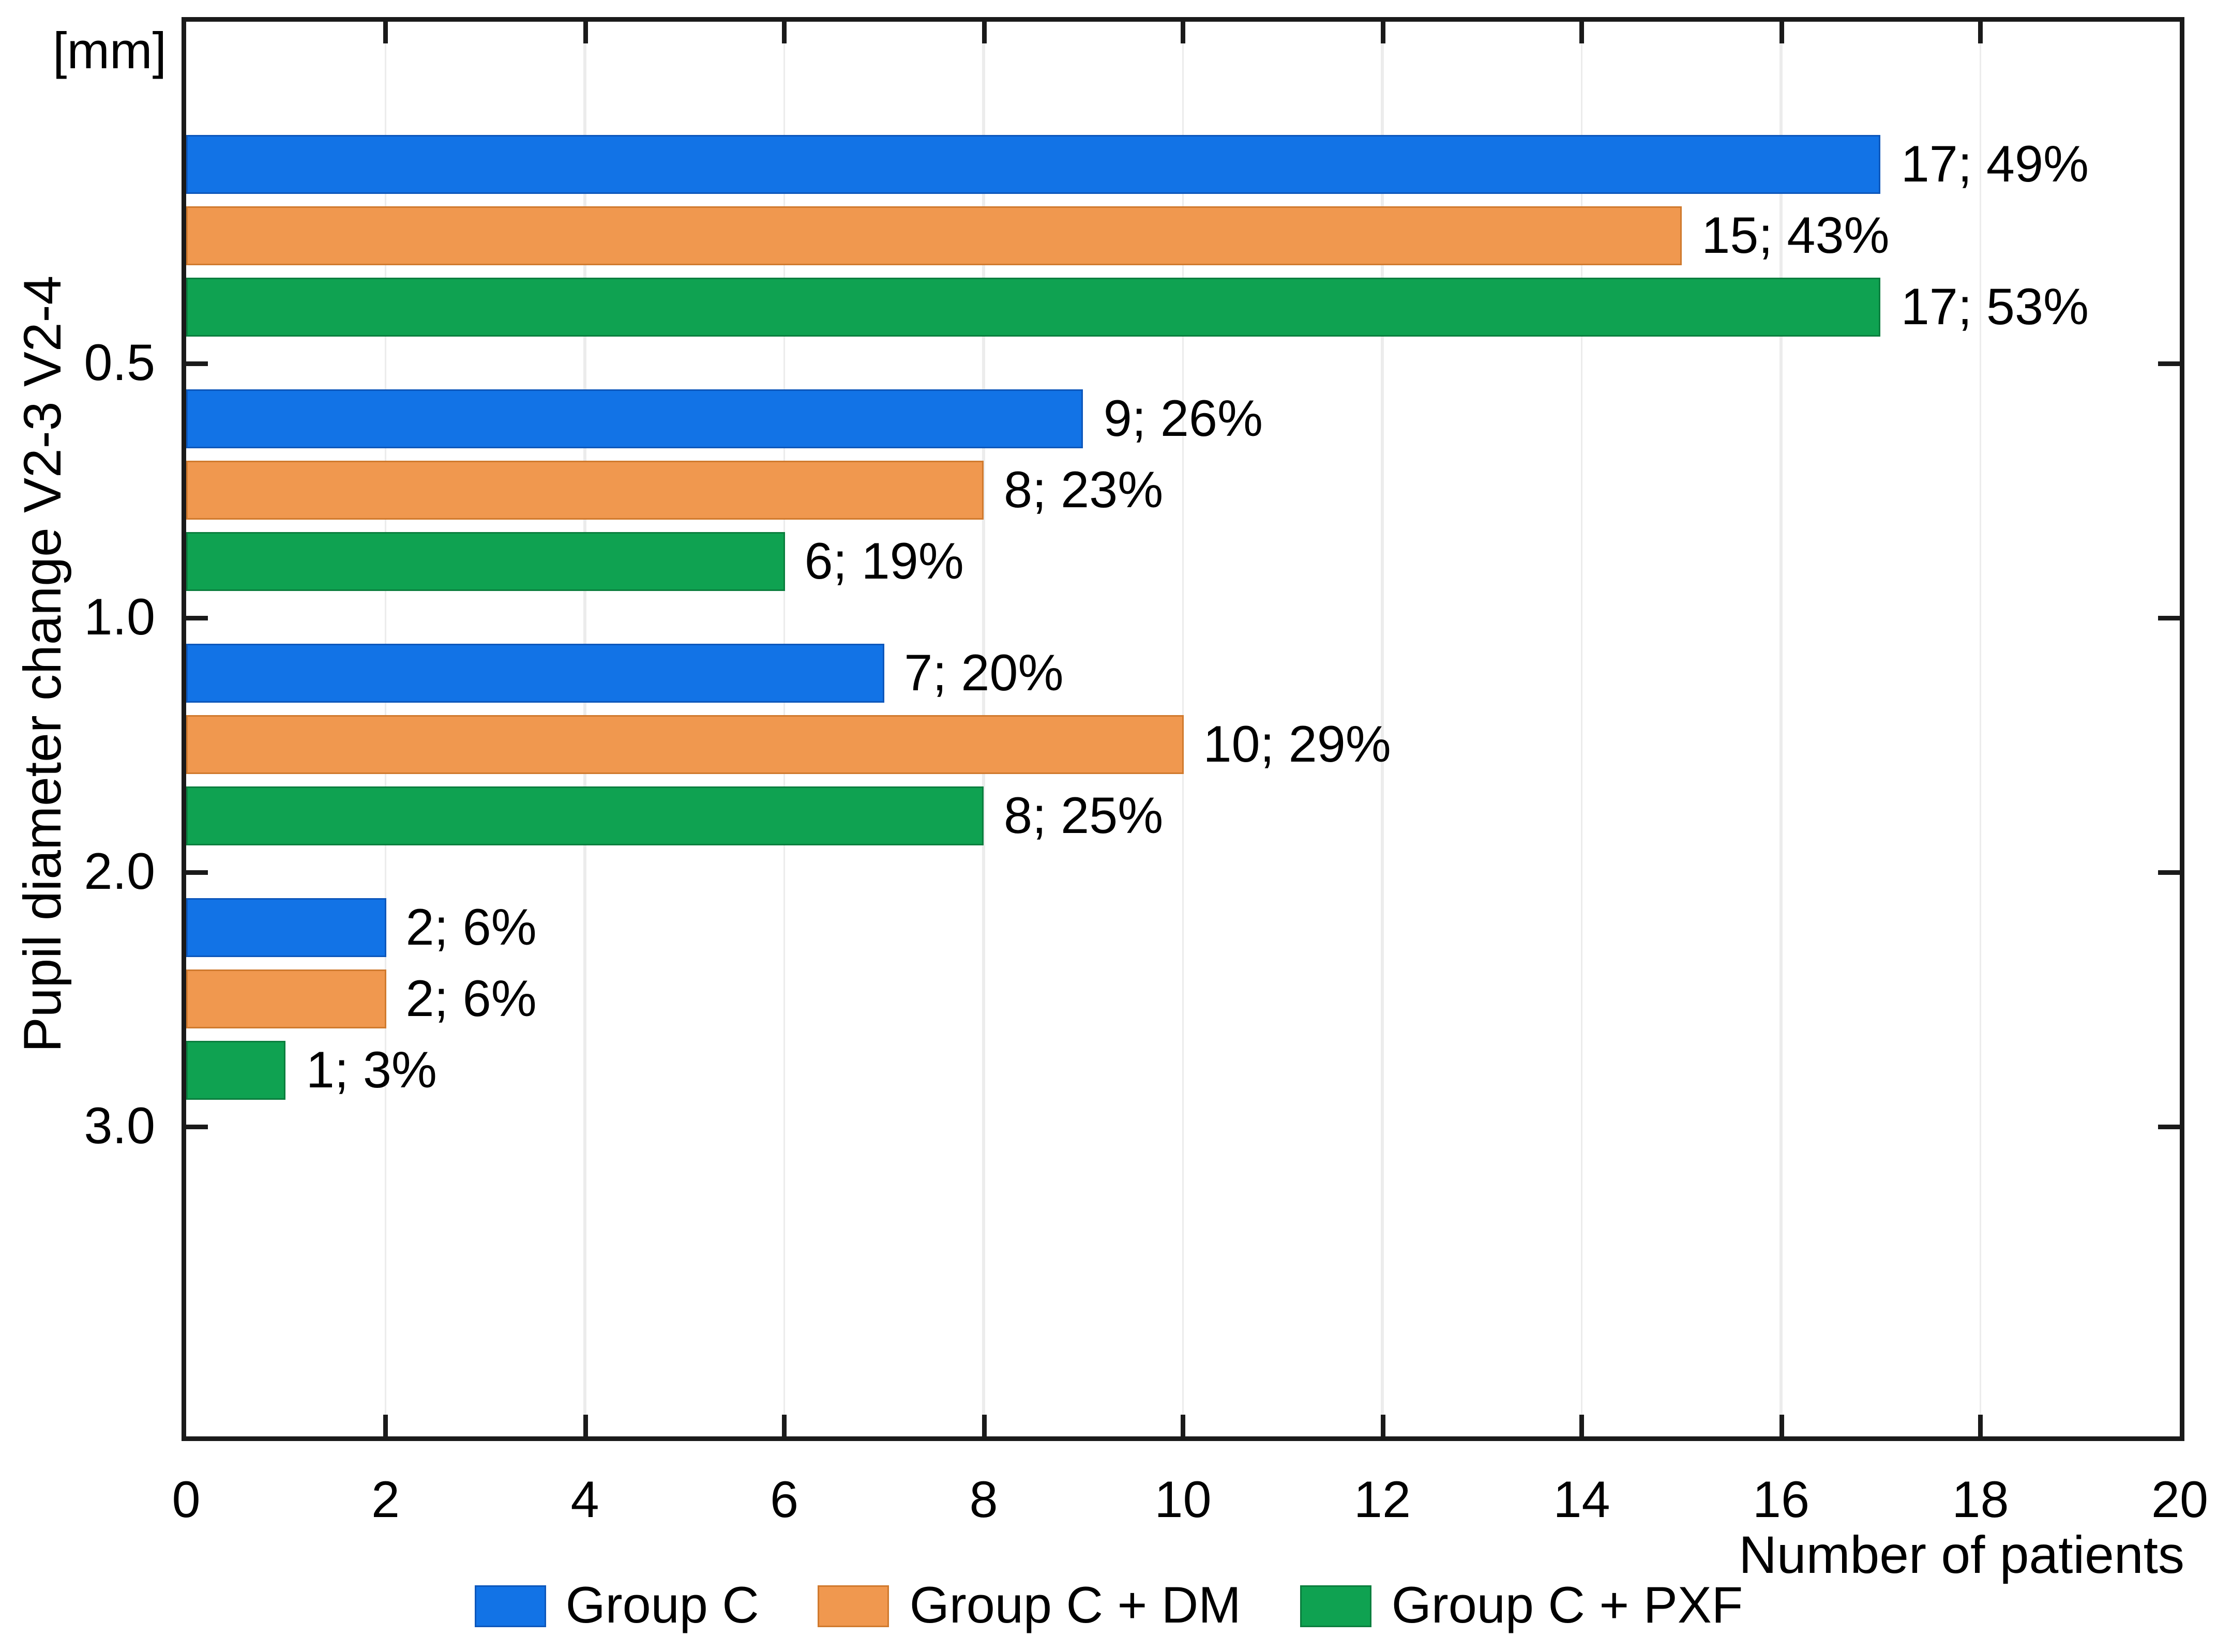 The width and height of the screenshot is (2217, 1652). What do you see at coordinates (1084, 489) in the screenshot?
I see `bar-value-label: 8; 23%` at bounding box center [1084, 489].